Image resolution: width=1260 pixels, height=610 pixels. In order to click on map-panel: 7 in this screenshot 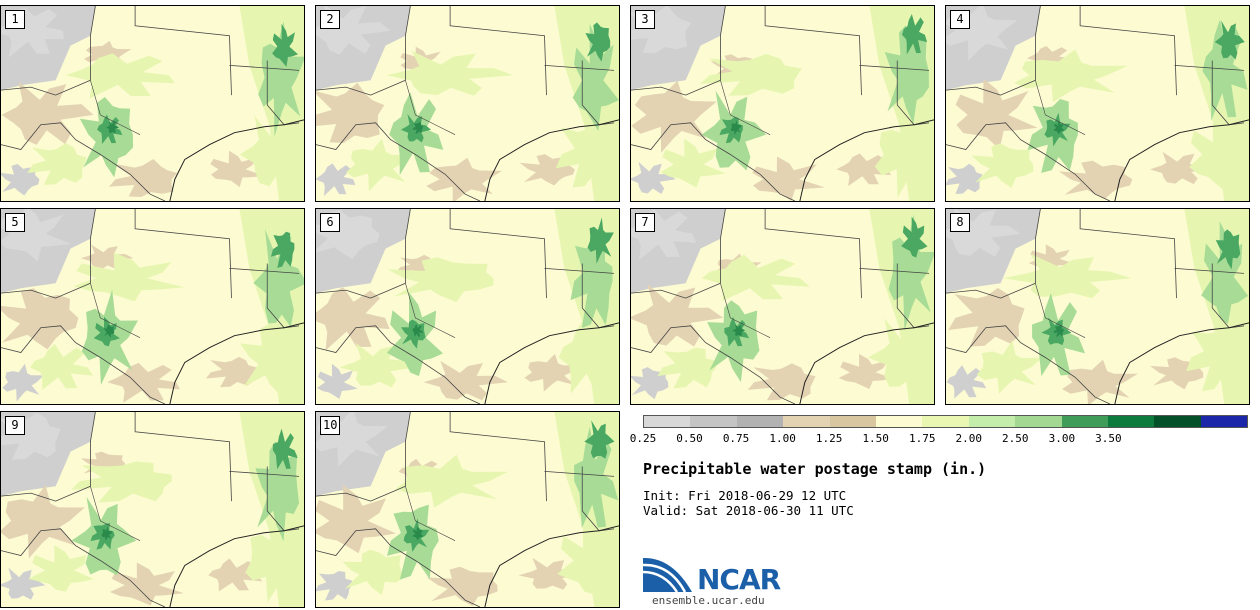, I will do `click(782, 306)`.